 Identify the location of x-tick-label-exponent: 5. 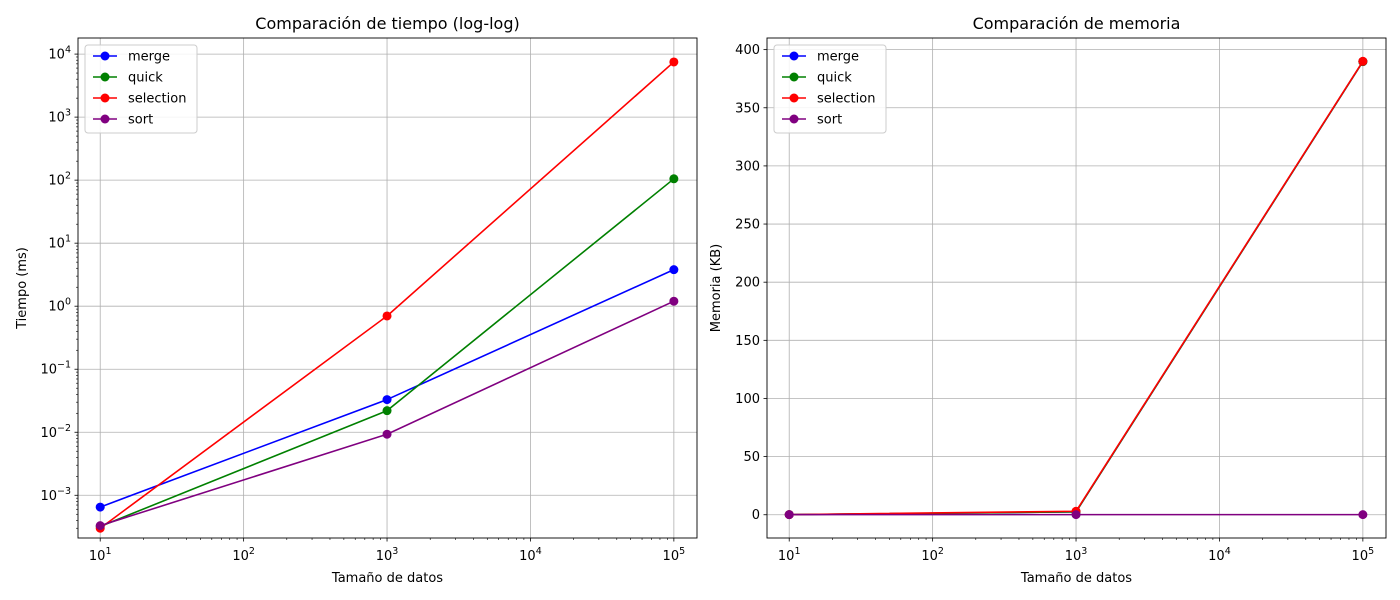
(682, 551).